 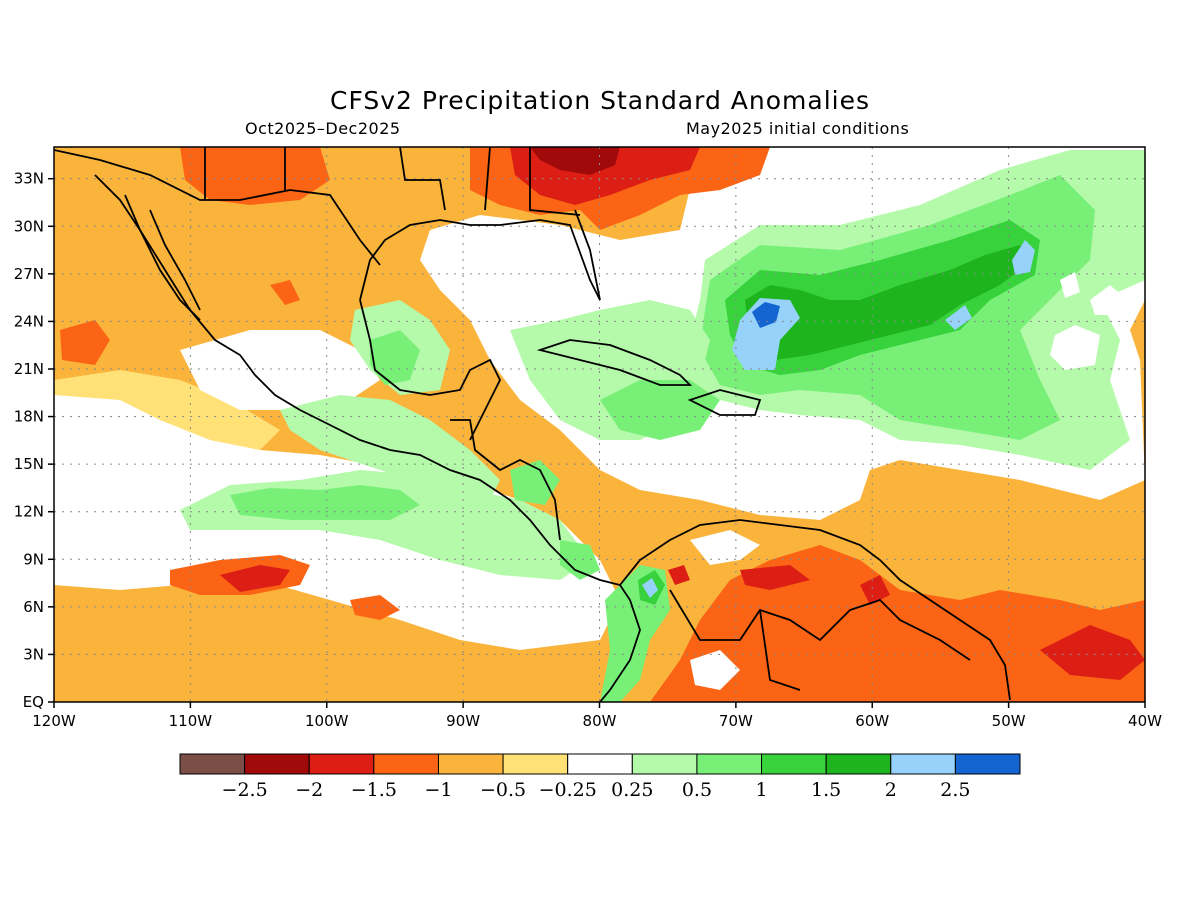 What do you see at coordinates (395, 357) in the screenshot?
I see `anomaly-wet-mexico-core` at bounding box center [395, 357].